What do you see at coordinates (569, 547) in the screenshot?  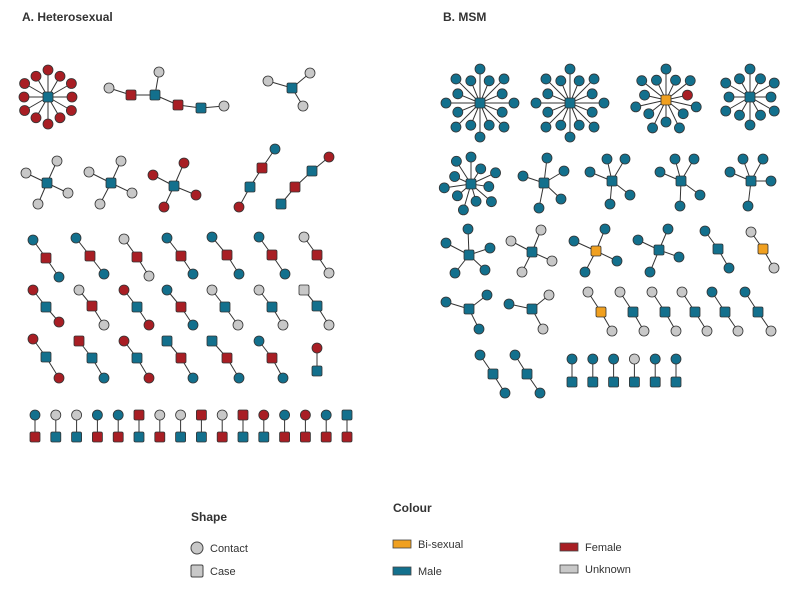 I see `legend-female-swatch` at bounding box center [569, 547].